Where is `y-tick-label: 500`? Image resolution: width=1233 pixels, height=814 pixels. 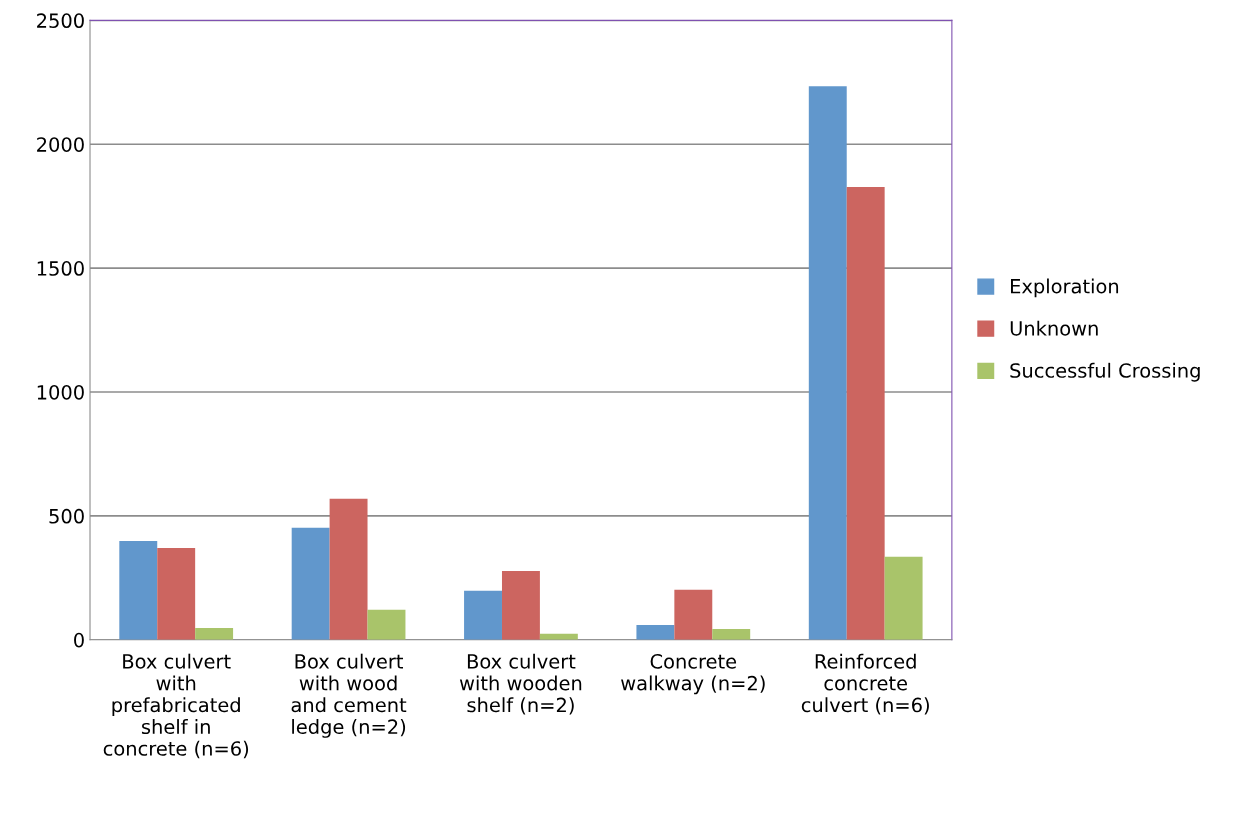
y-tick-label: 500 is located at coordinates (66, 516).